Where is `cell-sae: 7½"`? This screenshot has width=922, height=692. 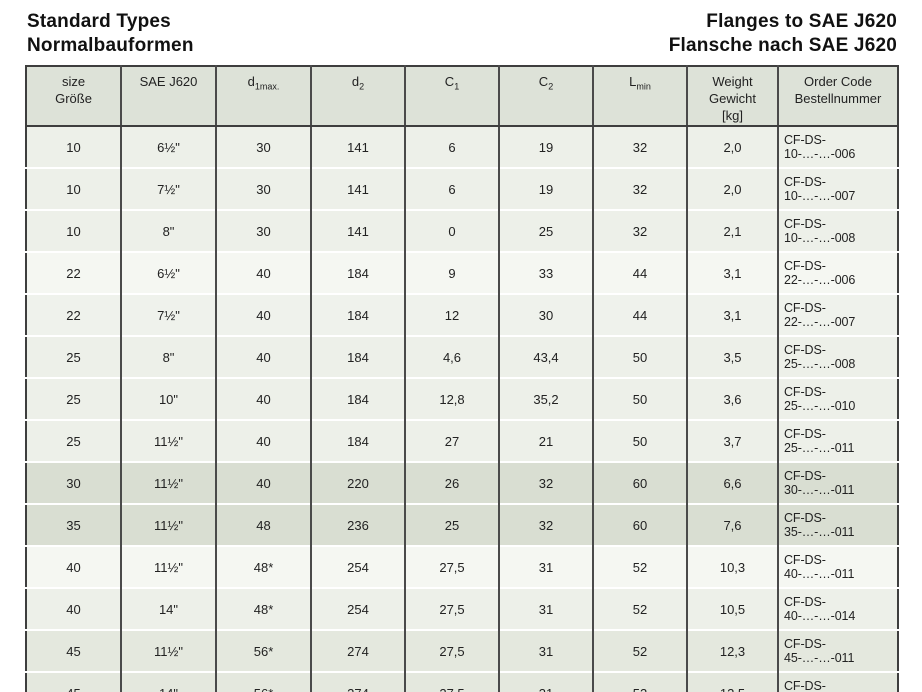 cell-sae: 7½" is located at coordinates (168, 314).